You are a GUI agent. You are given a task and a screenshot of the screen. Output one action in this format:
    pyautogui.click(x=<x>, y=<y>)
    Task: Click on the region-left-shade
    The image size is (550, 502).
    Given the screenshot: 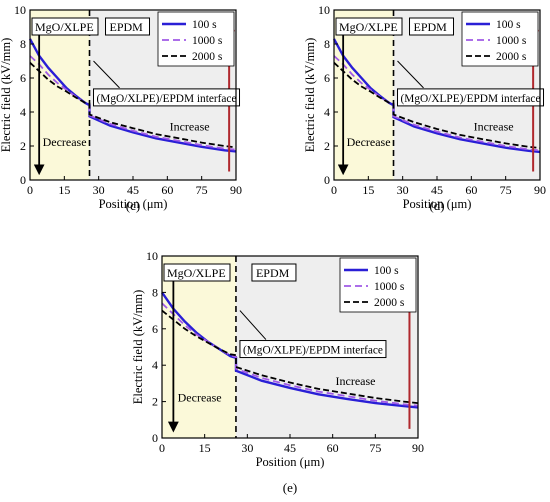 What is the action you would take?
    pyautogui.click(x=199, y=347)
    